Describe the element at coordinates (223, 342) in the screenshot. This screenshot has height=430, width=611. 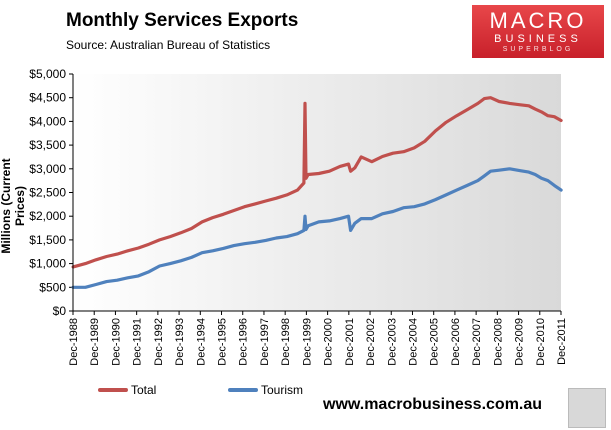
I see `x-tick-label: Dec-1995` at that location.